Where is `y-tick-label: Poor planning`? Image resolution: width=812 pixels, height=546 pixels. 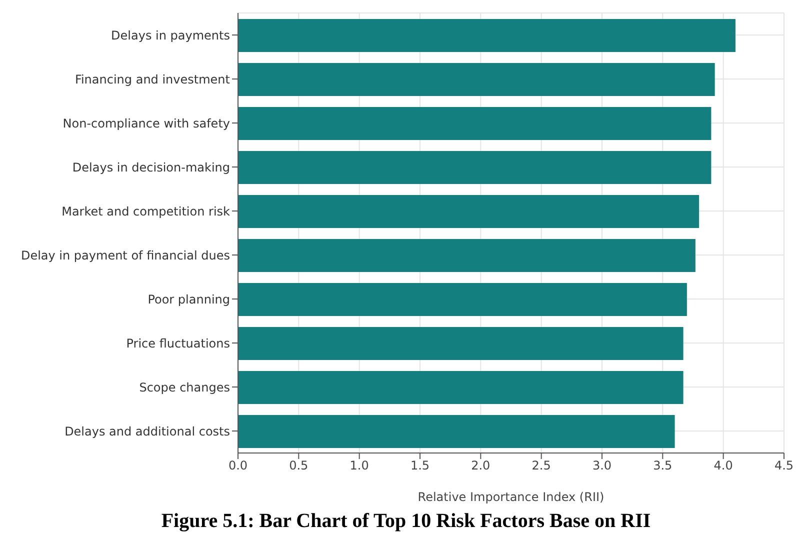 y-tick-label: Poor planning is located at coordinates (189, 299).